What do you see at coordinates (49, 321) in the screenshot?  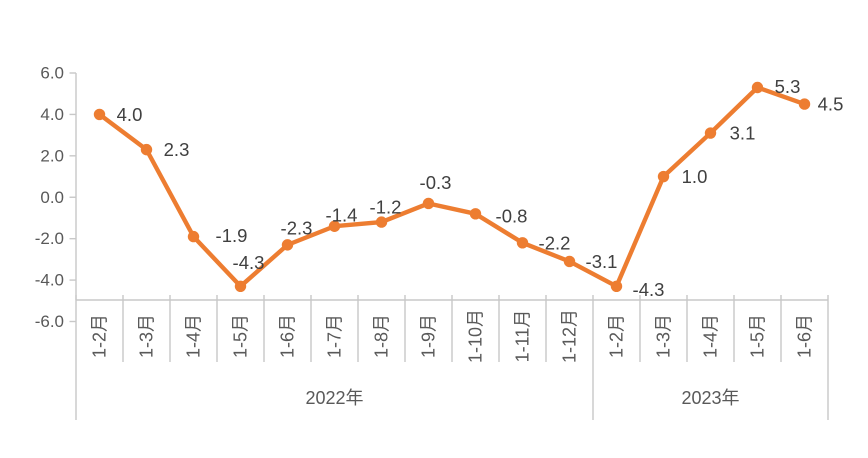 I see `y-tick-label: -6.0` at bounding box center [49, 321].